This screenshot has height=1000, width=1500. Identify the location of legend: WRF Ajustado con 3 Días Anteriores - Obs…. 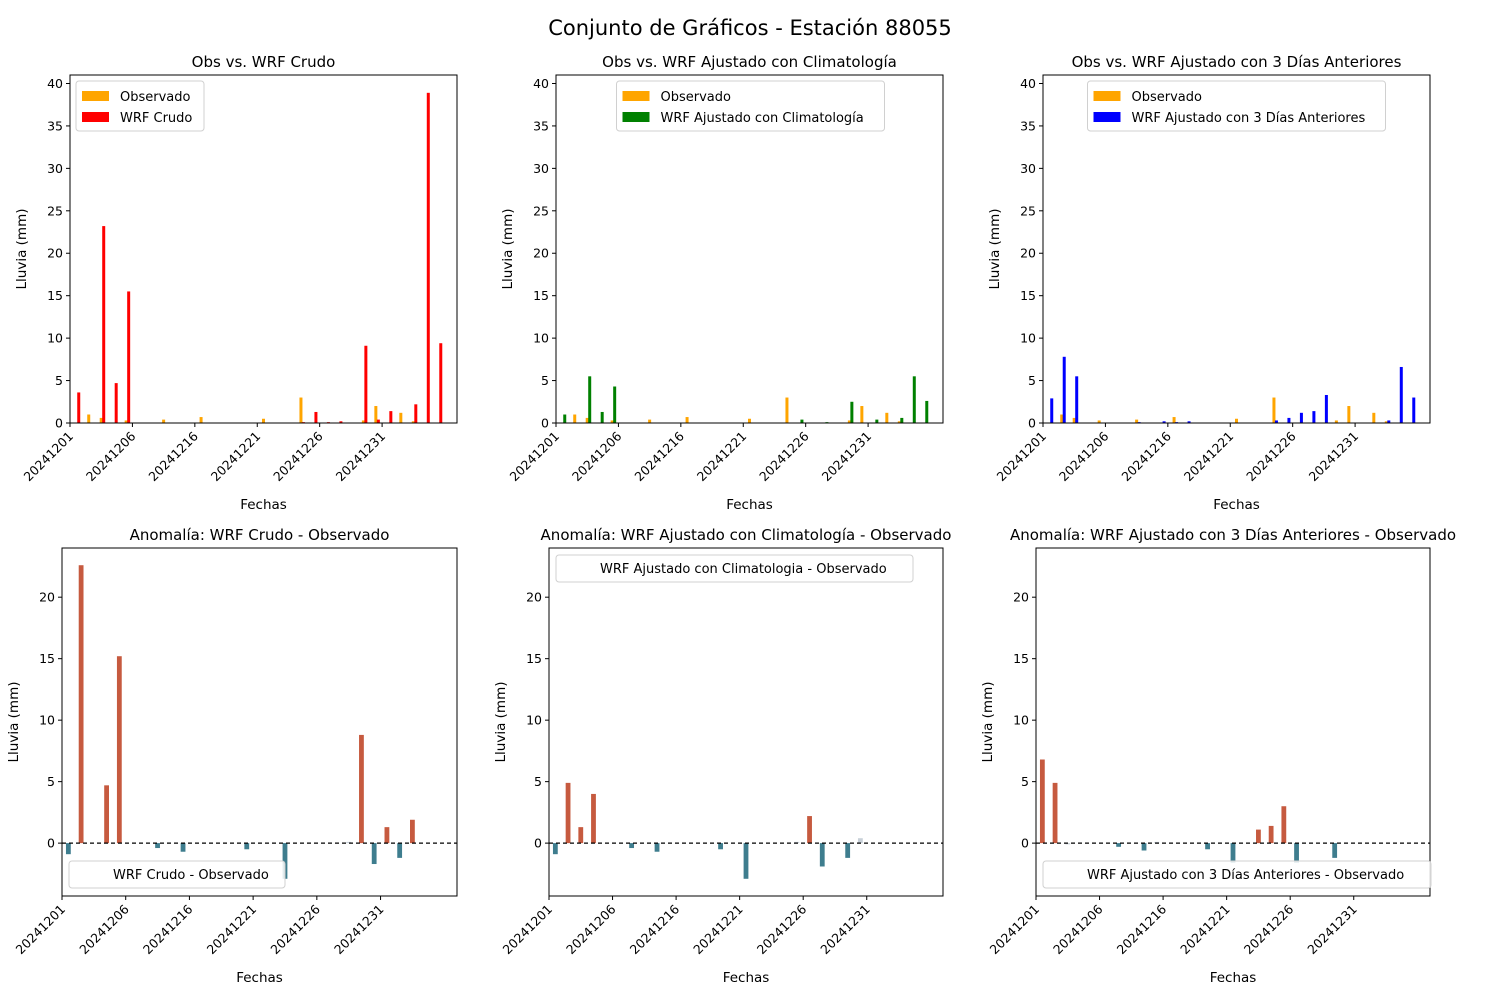
(1237, 874).